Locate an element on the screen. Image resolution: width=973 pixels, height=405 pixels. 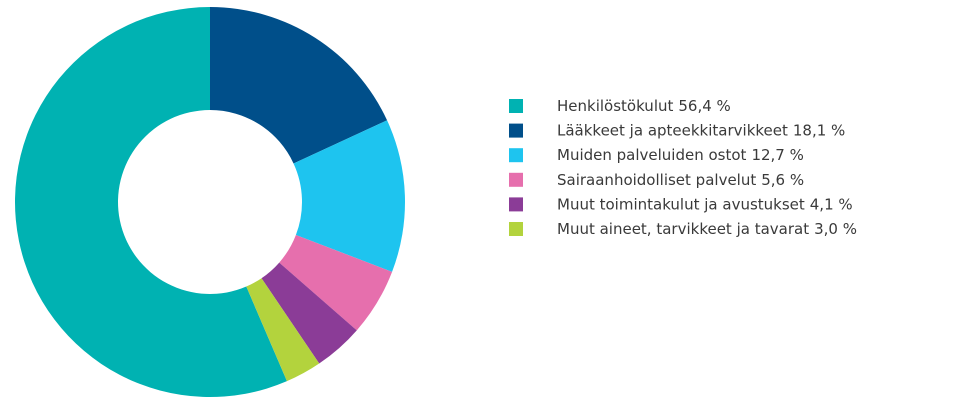
legend-label: Sairaanhoidolliset palvelut 5,6 % is located at coordinates (680, 179).